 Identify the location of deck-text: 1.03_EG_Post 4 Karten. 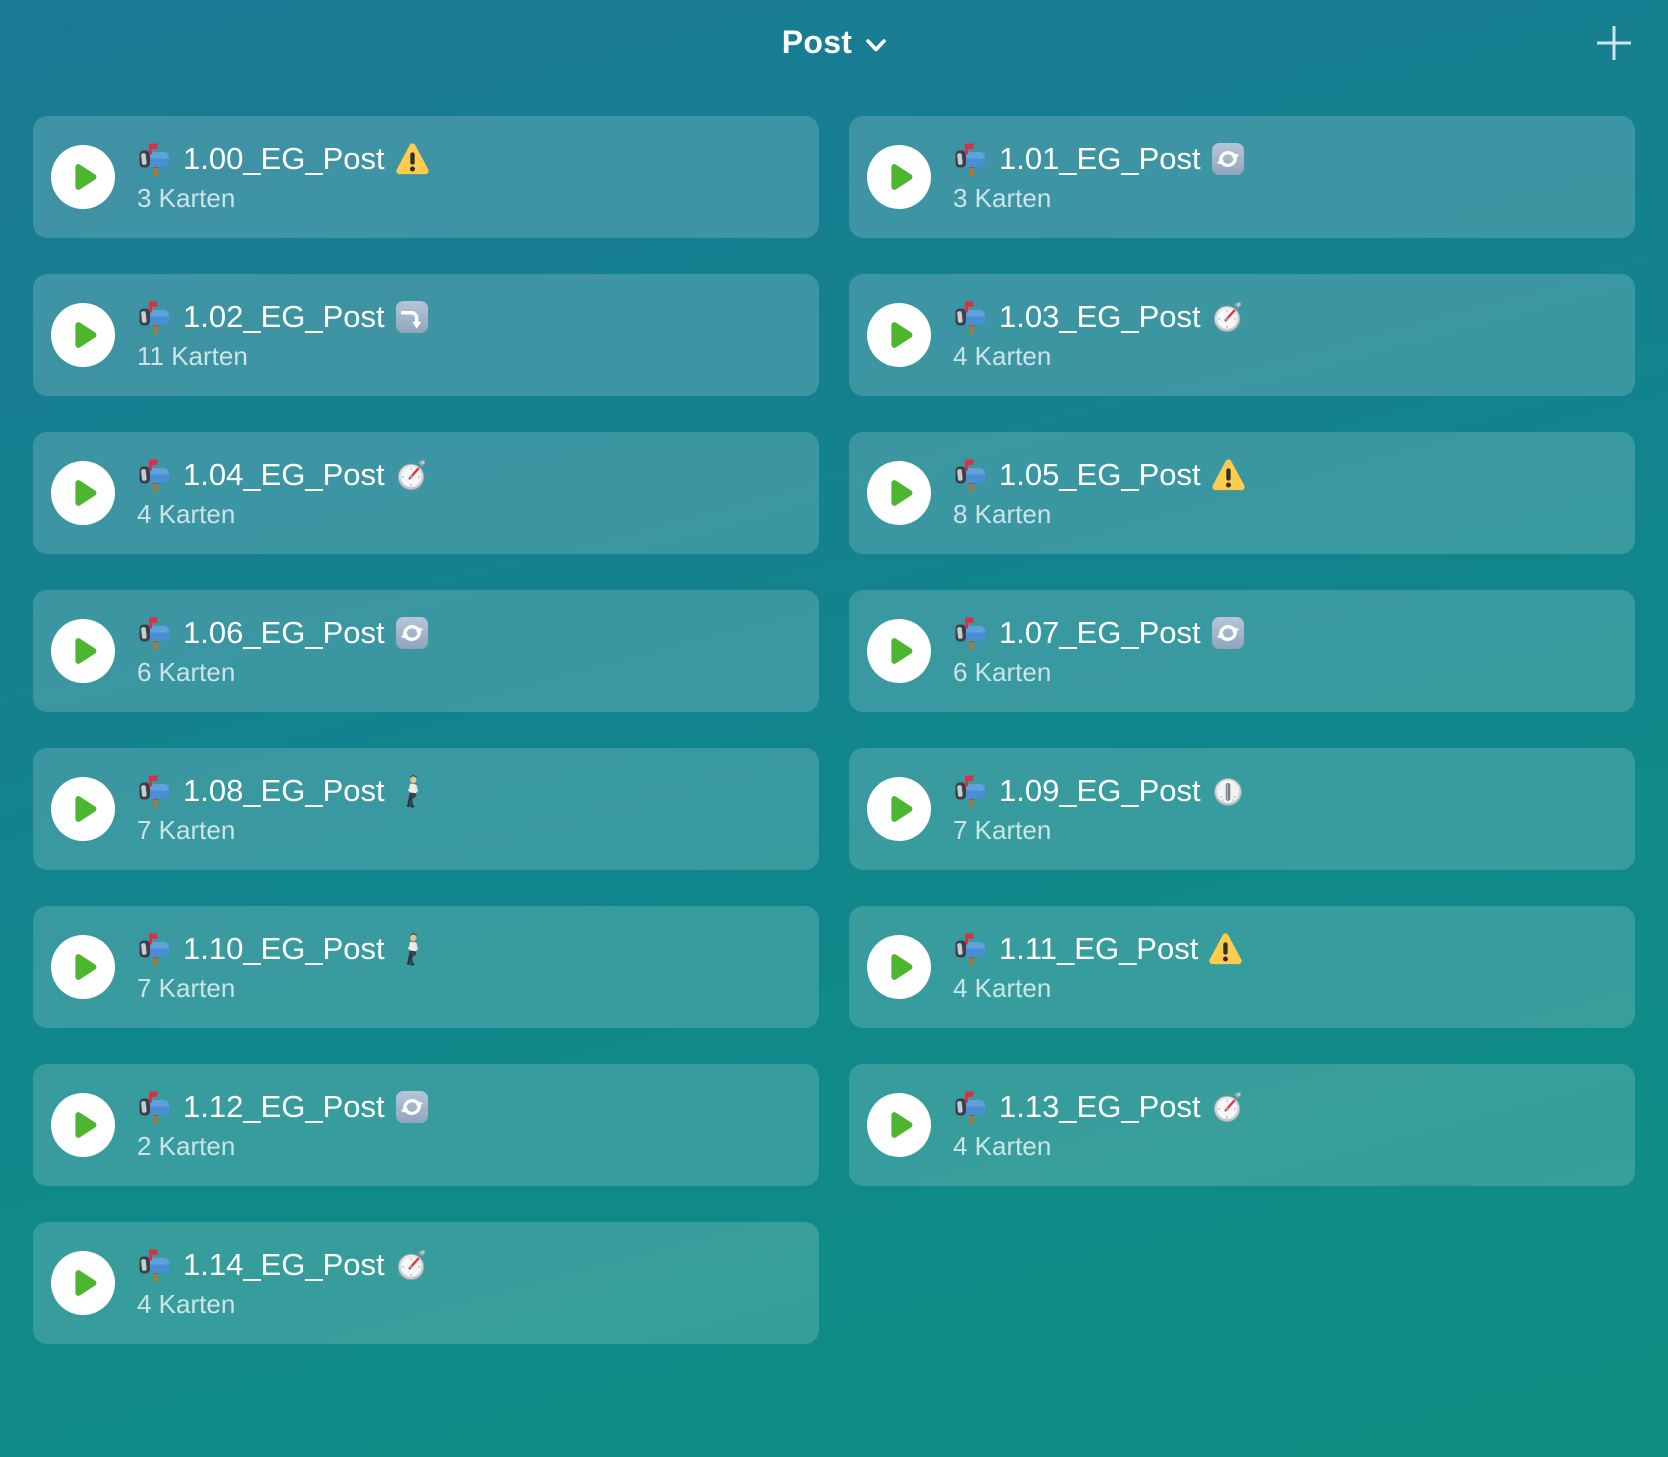
(1099, 335).